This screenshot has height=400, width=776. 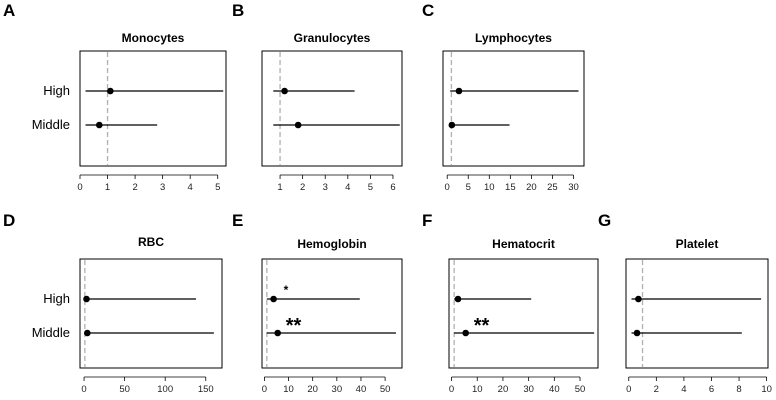 I want to click on panel-f: F Hematocrit ** 0 10 20 30 40 50, so click(x=510, y=303).